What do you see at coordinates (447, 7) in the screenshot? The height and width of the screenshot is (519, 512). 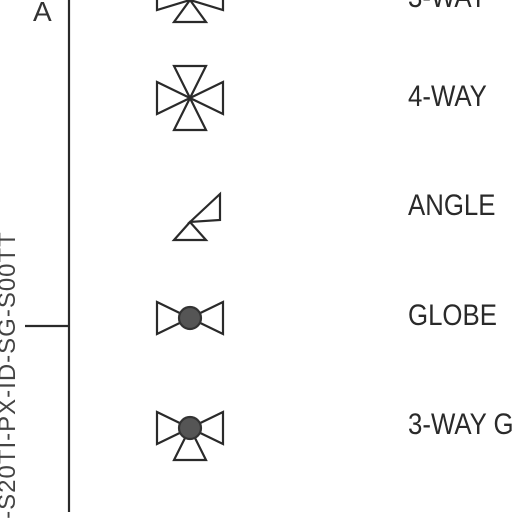 I see `legend-label-3-way: 3-WAY` at bounding box center [447, 7].